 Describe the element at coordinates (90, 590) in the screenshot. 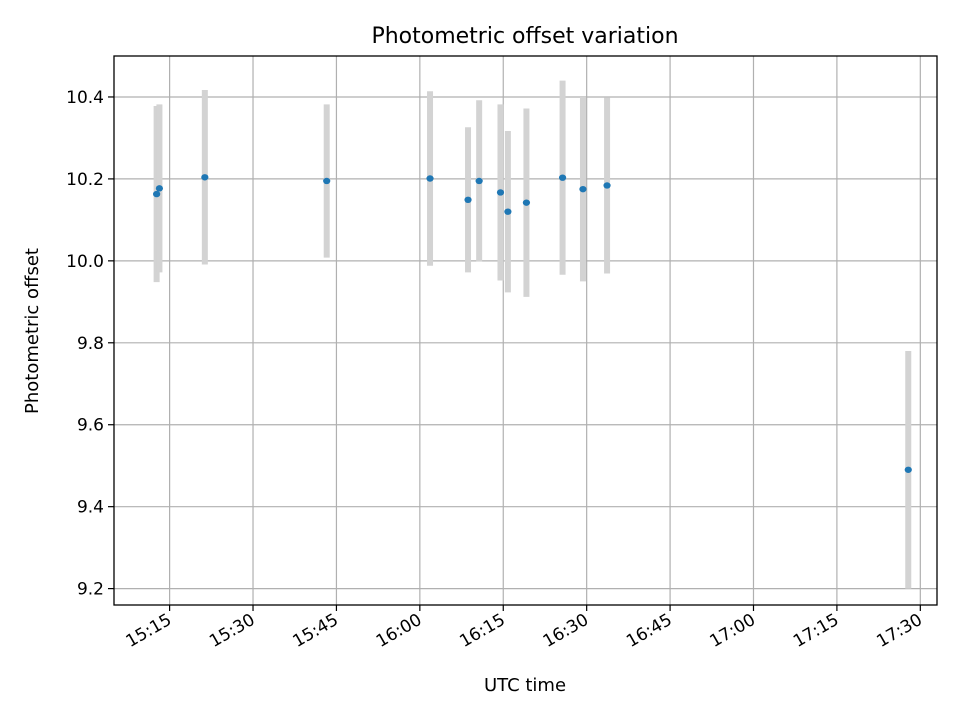

I see `y-tick-label: 9.2` at that location.